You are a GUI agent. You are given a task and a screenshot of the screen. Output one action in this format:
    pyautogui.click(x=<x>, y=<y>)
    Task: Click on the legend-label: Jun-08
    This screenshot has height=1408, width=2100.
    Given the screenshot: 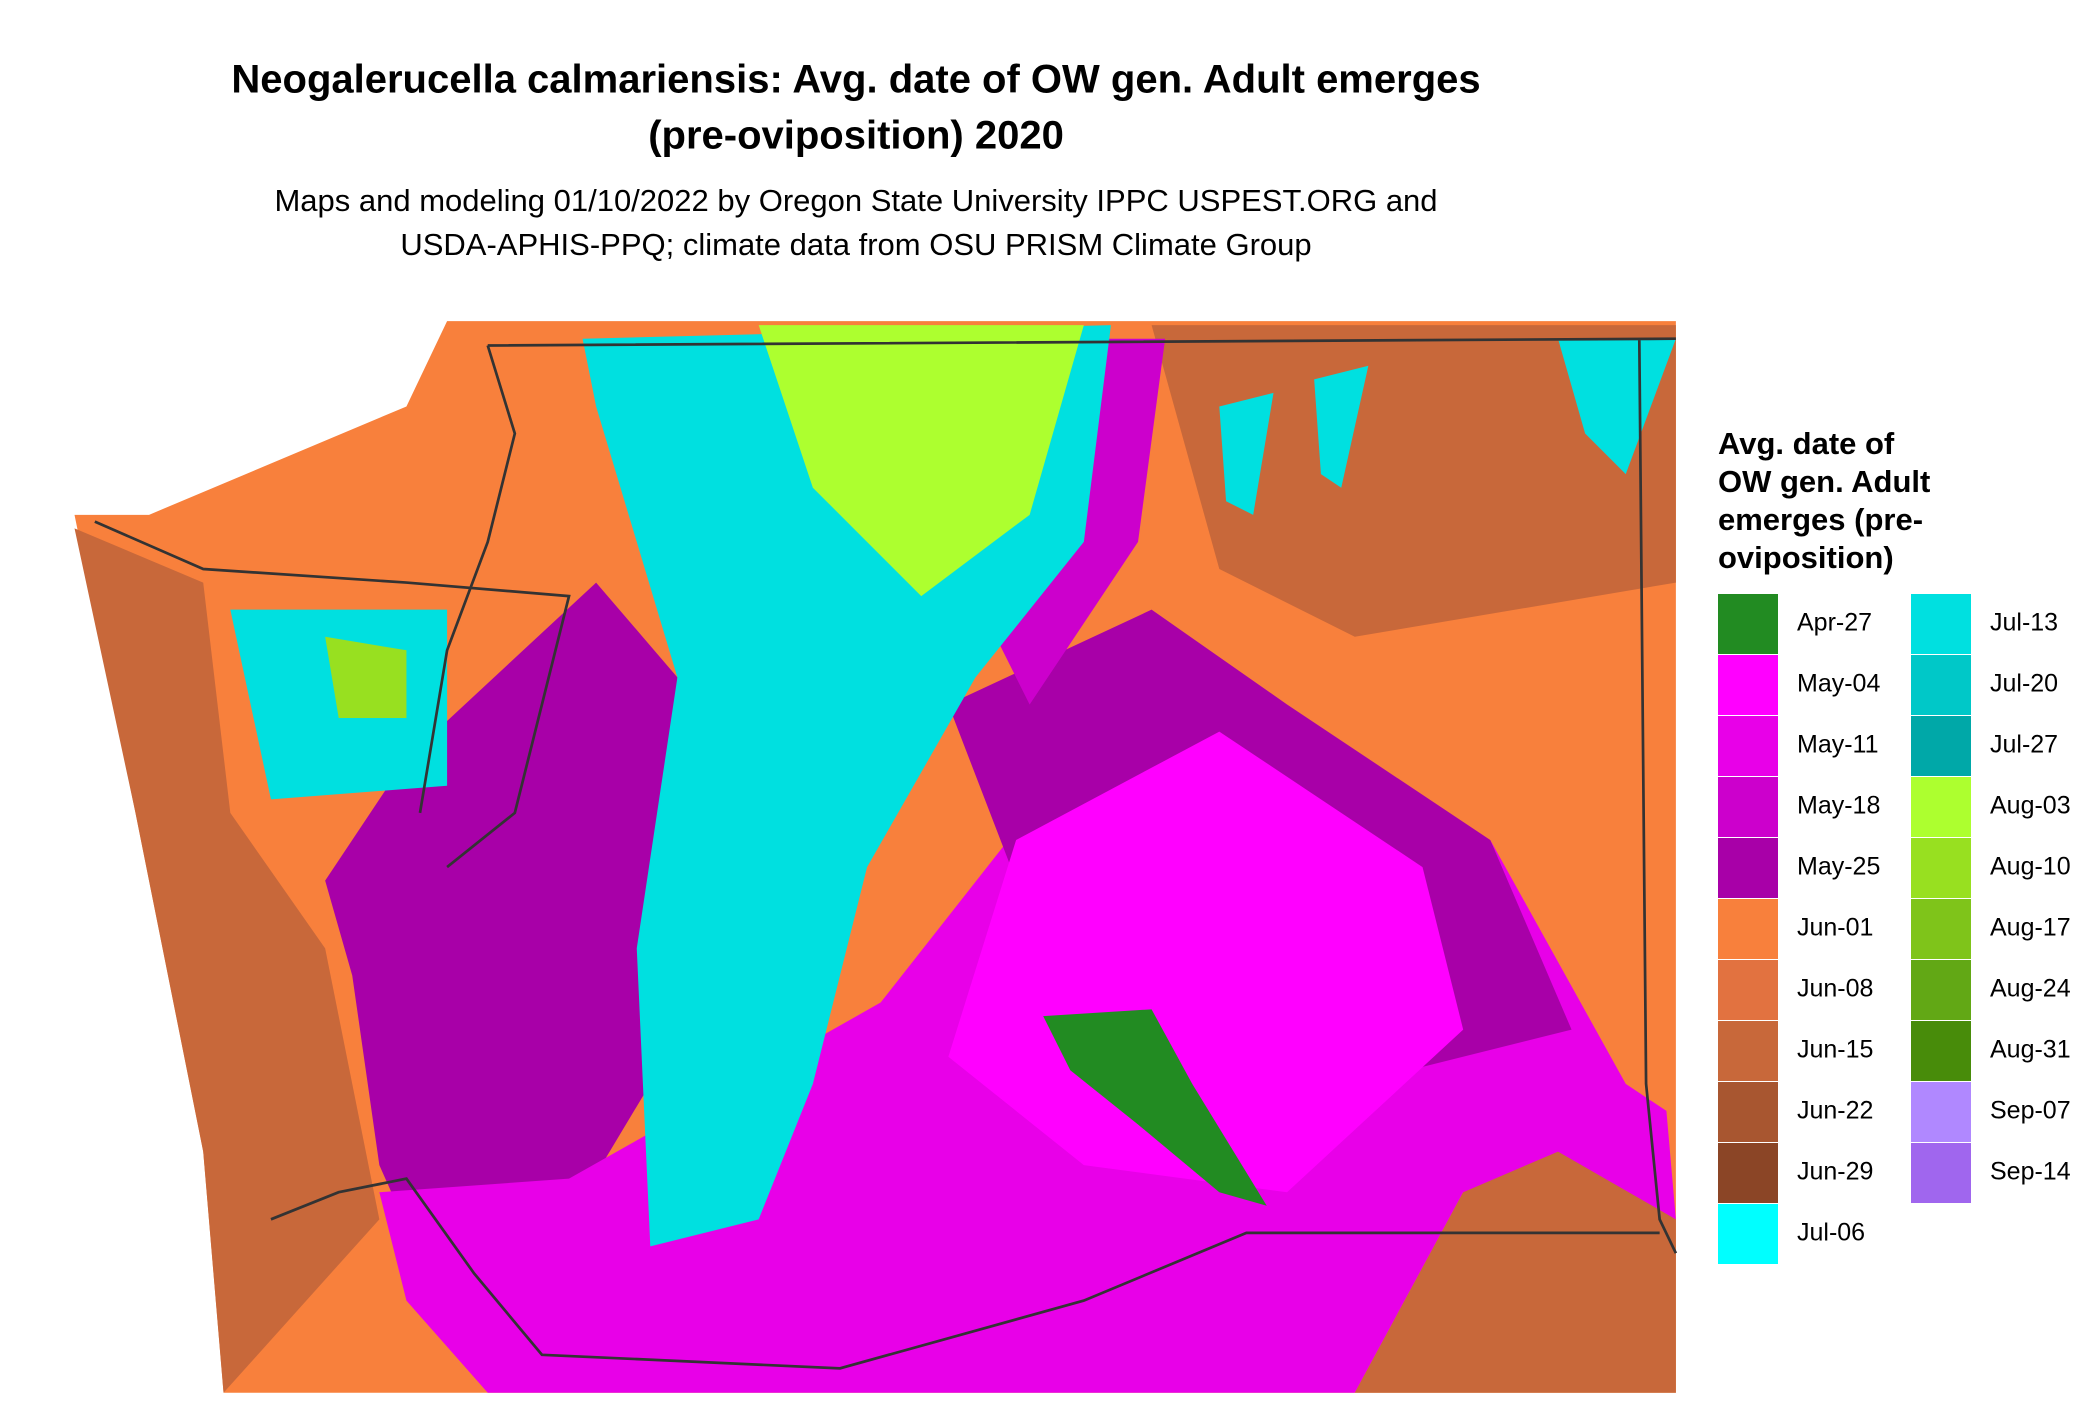 What is the action you would take?
    pyautogui.click(x=1835, y=989)
    